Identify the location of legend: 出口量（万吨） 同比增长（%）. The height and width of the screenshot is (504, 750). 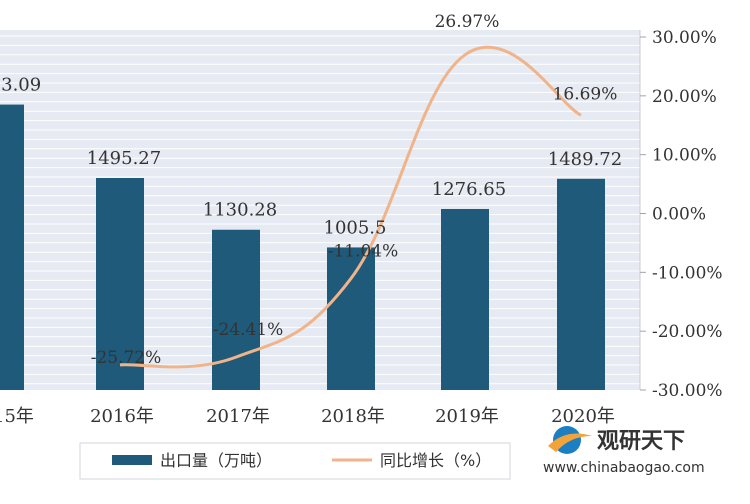
(295, 461).